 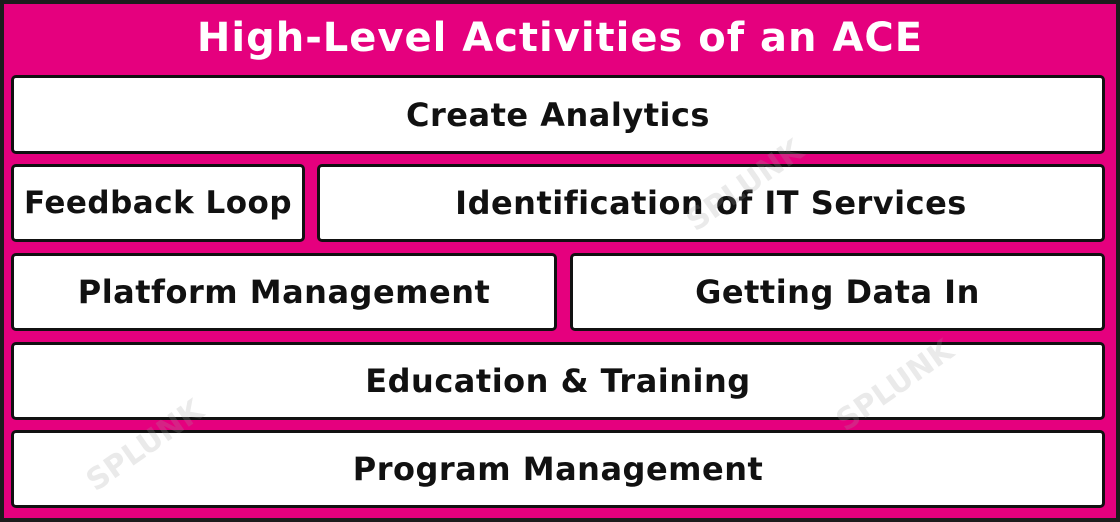 What do you see at coordinates (558, 469) in the screenshot?
I see `box-program-management: Program Management` at bounding box center [558, 469].